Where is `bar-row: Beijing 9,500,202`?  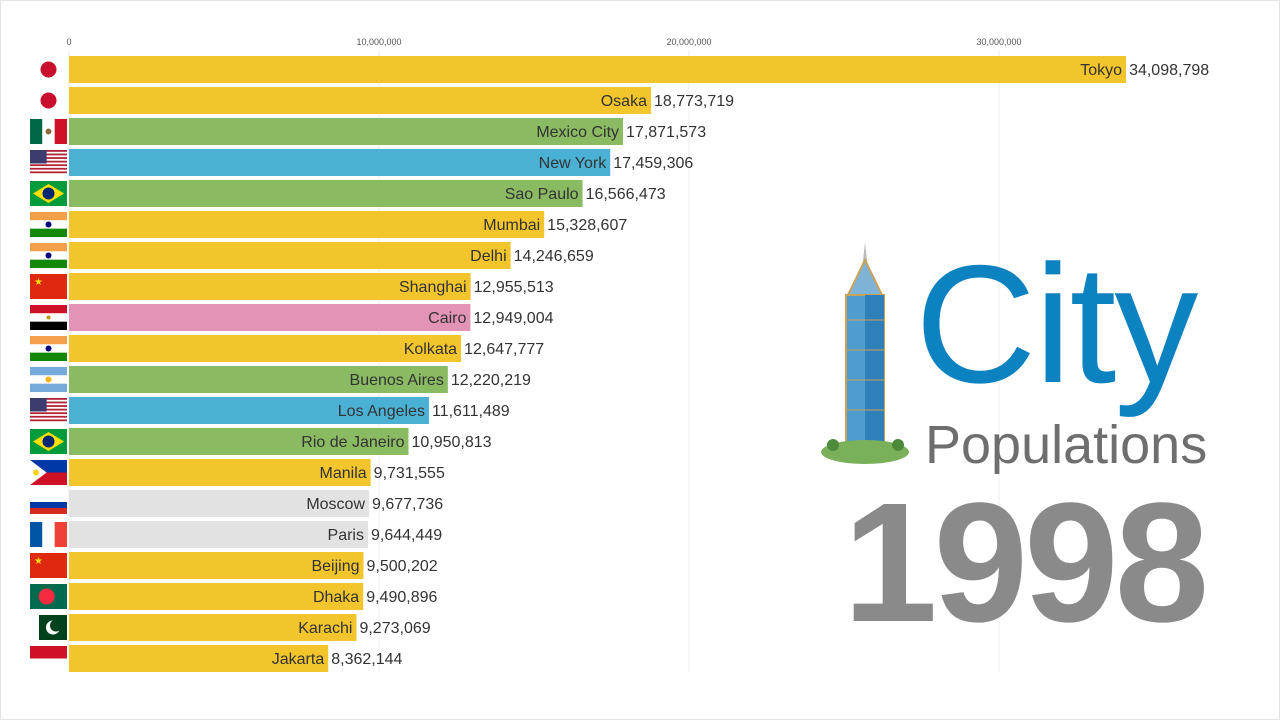 bar-row: Beijing 9,500,202 is located at coordinates (253, 565).